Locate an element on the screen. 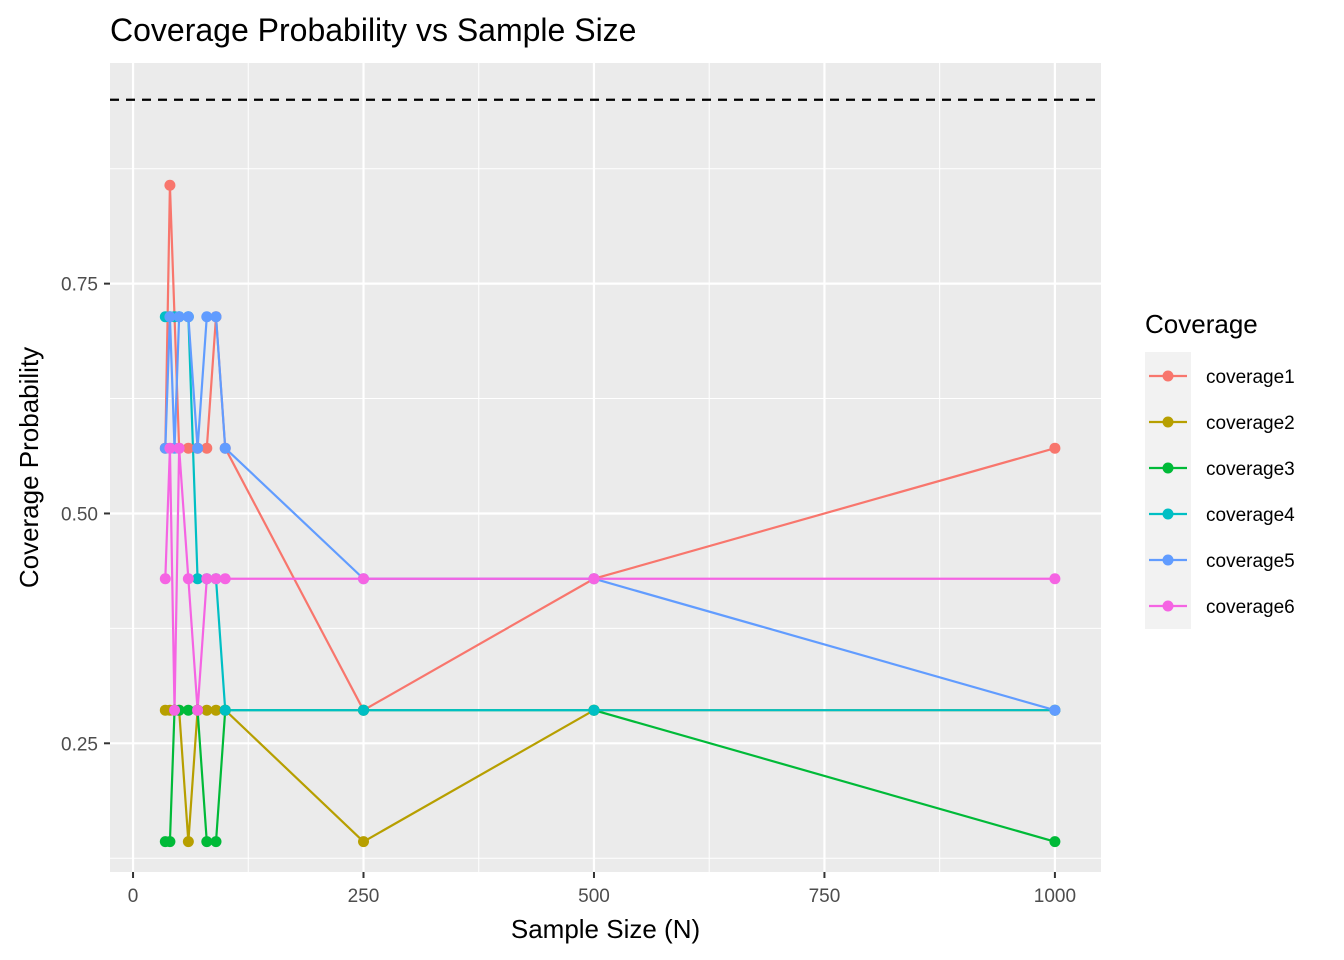  y-axis: 0.25 0.50 0.75 is located at coordinates (85, 515).